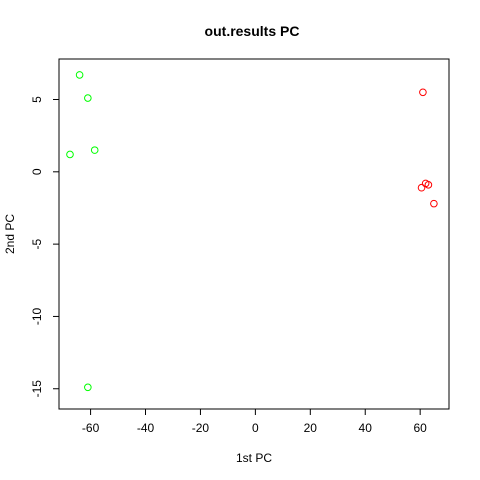 This screenshot has height=480, width=480. I want to click on x-tick-label: 20, so click(311, 428).